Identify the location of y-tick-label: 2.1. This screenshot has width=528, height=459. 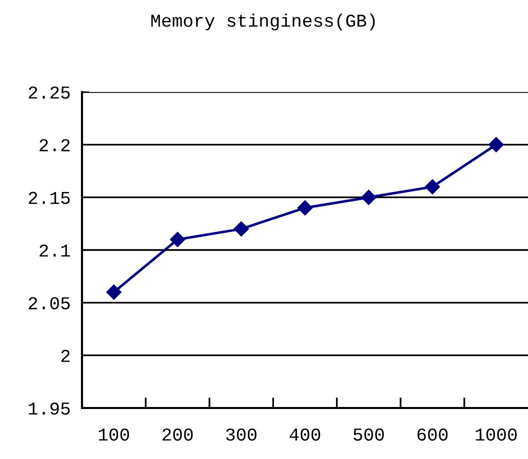
(55, 250).